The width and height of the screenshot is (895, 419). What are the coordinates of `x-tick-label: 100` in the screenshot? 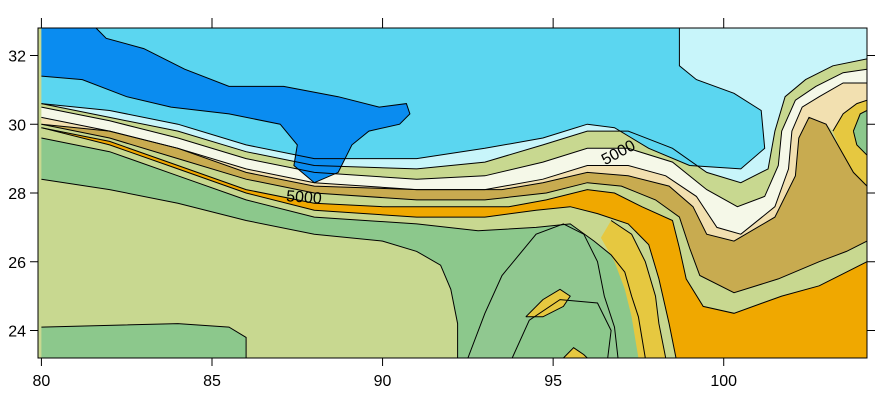 It's located at (723, 381).